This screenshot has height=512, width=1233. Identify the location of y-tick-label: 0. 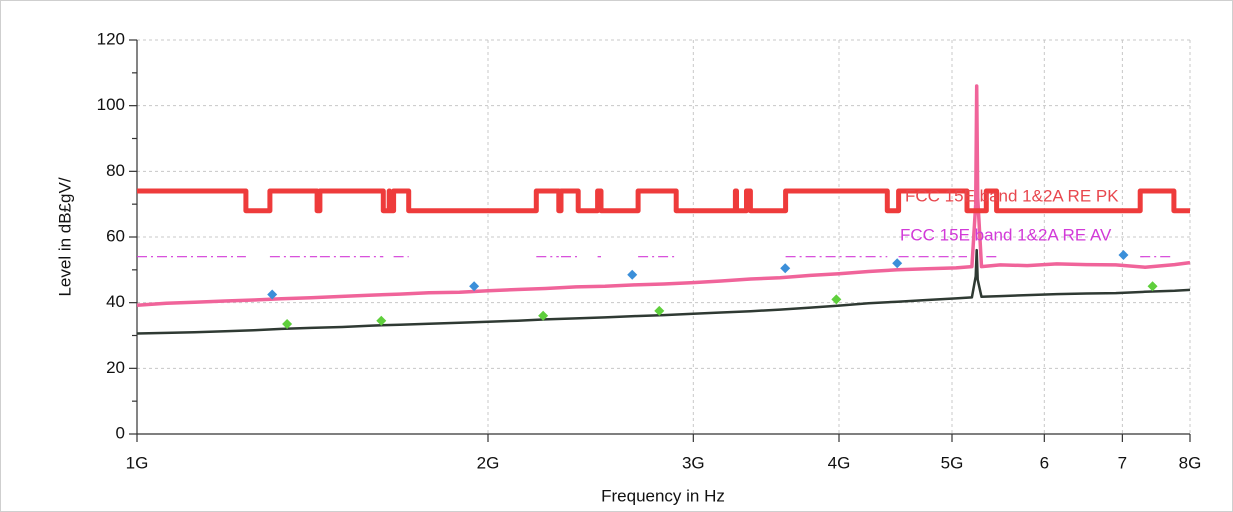
(120, 432).